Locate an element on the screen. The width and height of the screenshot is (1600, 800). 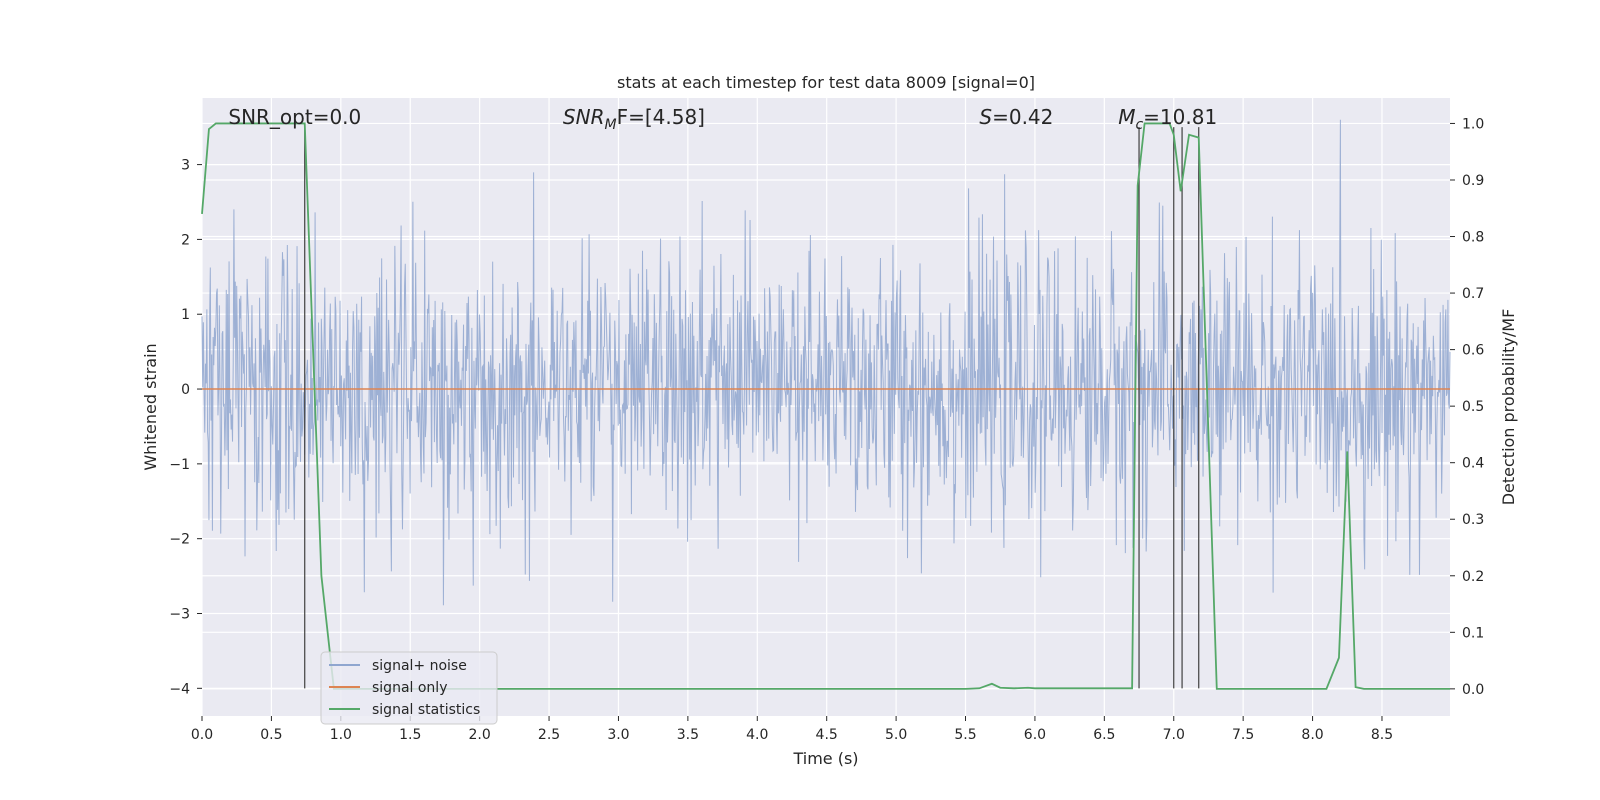
y-tick-label-7: 3 is located at coordinates (185, 166).